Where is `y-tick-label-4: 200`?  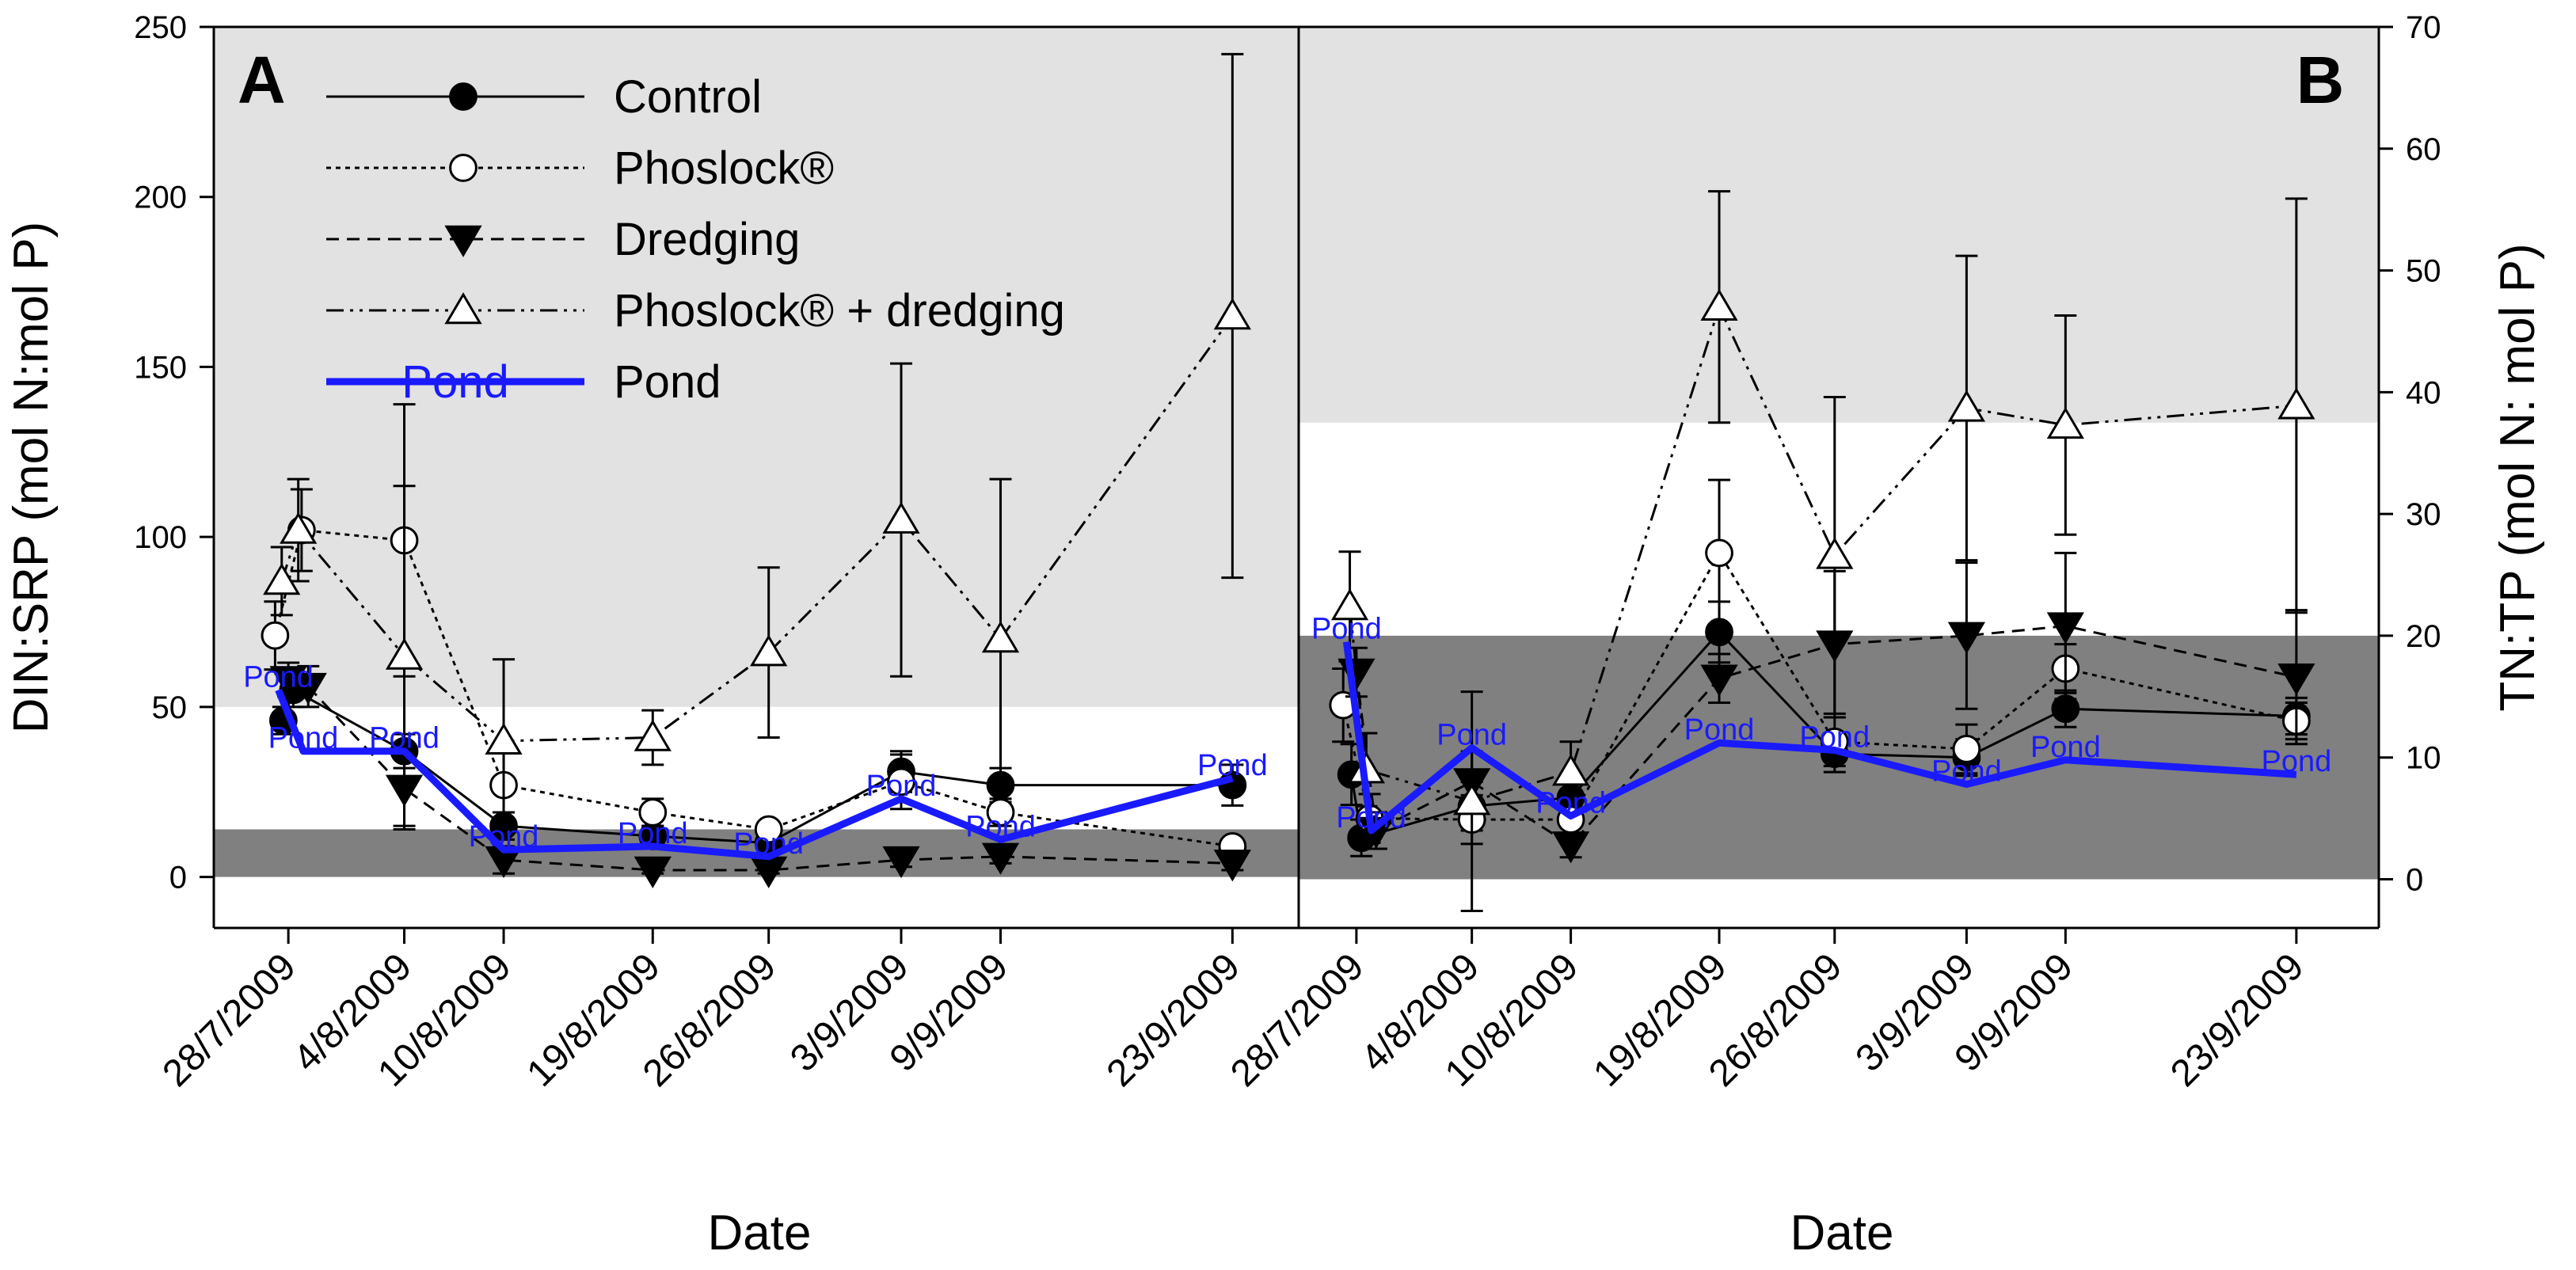
y-tick-label-4: 200 is located at coordinates (160, 198).